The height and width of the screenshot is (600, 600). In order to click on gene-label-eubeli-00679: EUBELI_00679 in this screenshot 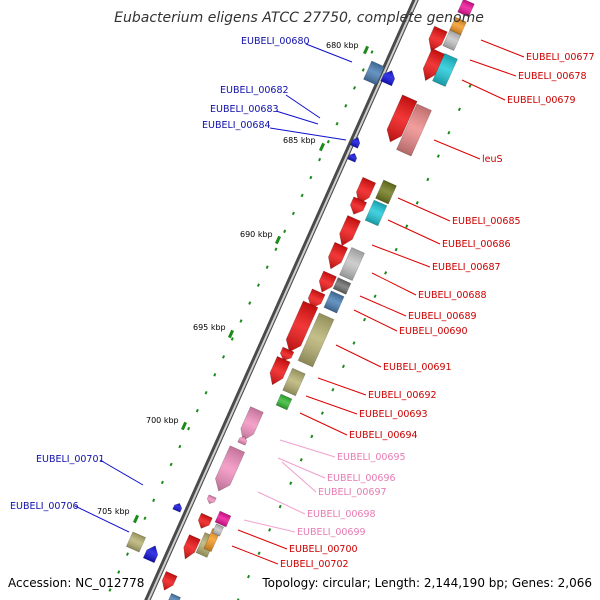, I will do `click(541, 100)`.